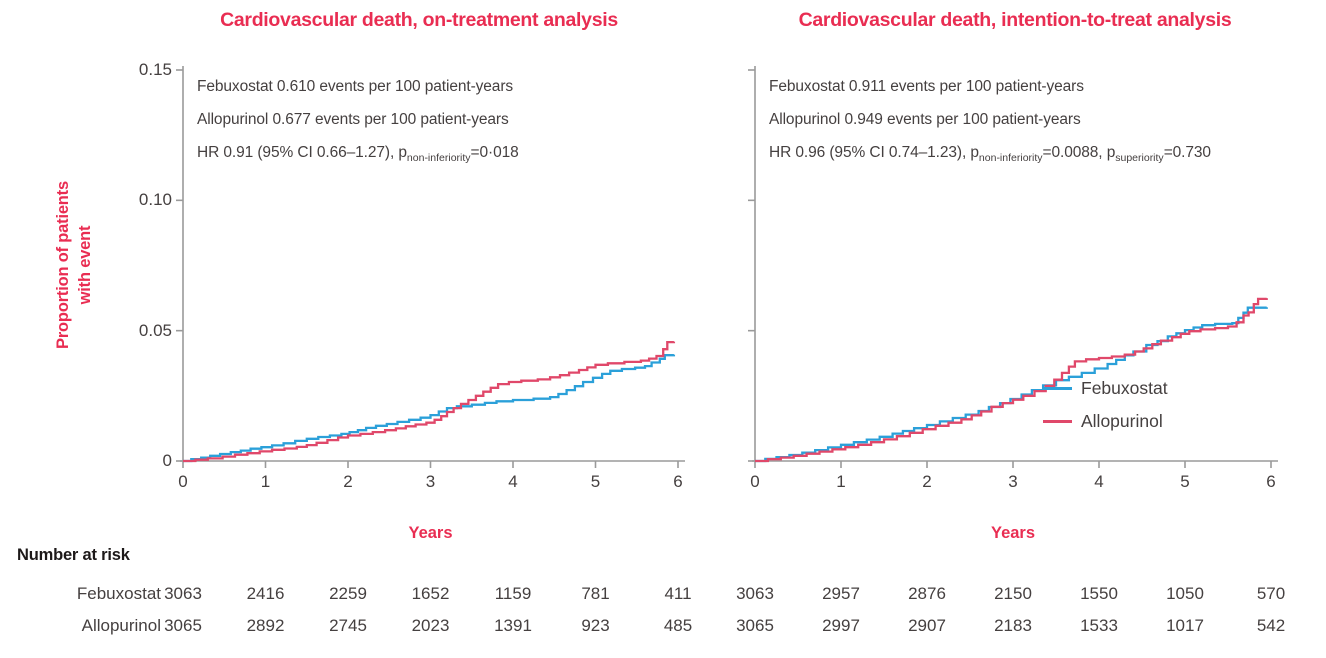 This screenshot has width=1326, height=658. I want to click on y-tick-label-0.05: 0.05, so click(155, 330).